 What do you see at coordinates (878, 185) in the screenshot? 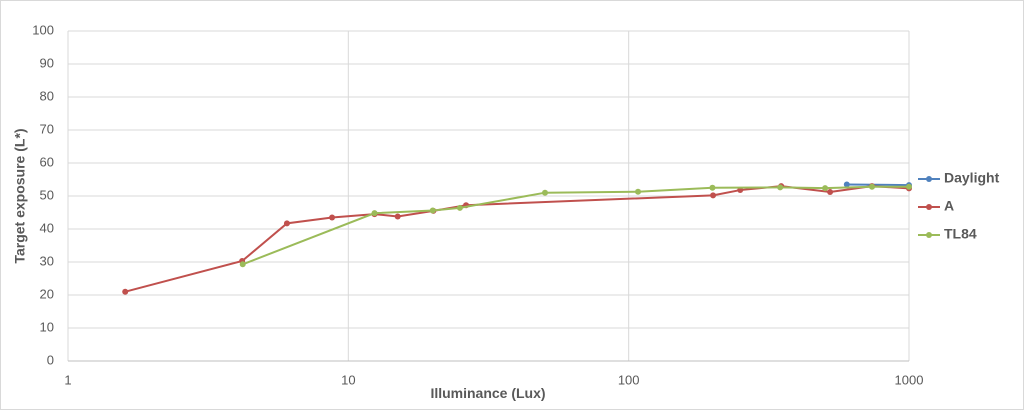
I see `series-line` at bounding box center [878, 185].